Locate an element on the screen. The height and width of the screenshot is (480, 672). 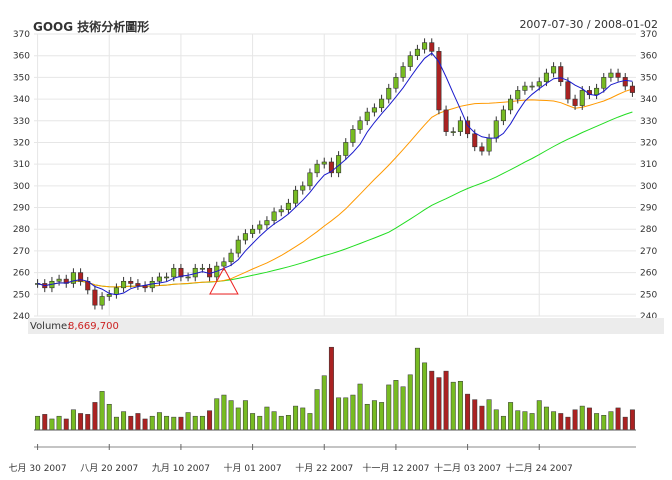
x-tick-label: 十二月 03 2007 is located at coordinates (467, 468).